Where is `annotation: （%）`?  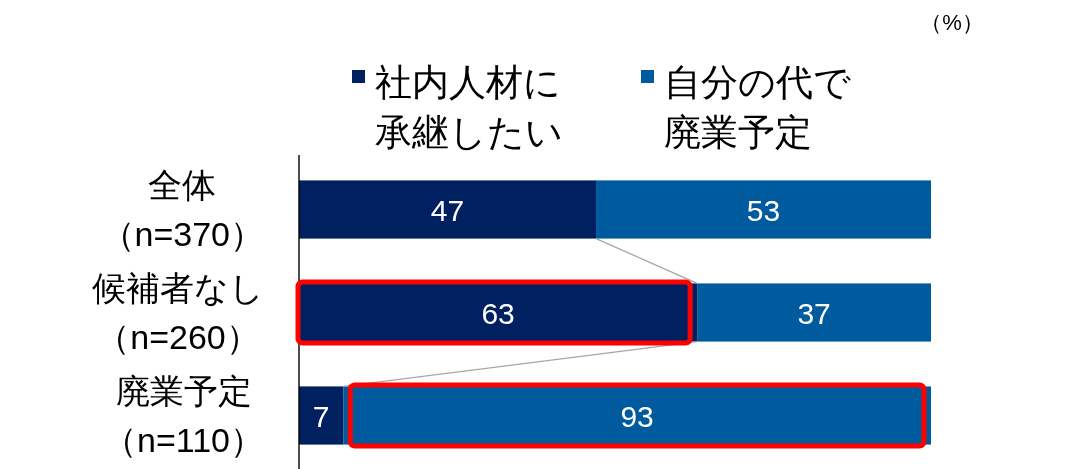 annotation: （%） is located at coordinates (952, 22).